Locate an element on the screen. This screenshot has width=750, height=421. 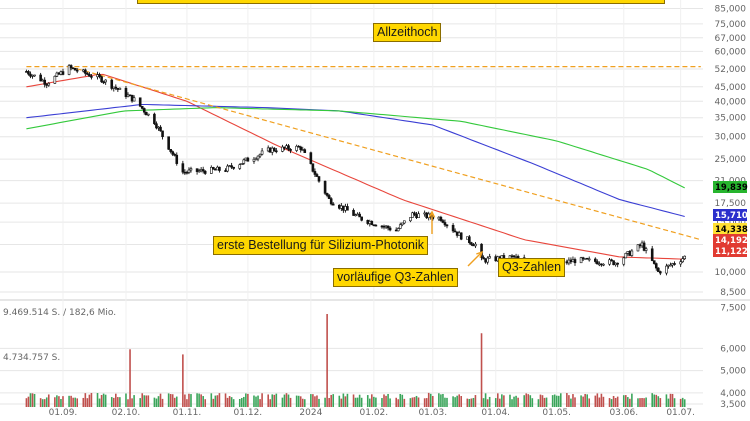
price-tick-label: 35,000 is located at coordinates (731, 119).